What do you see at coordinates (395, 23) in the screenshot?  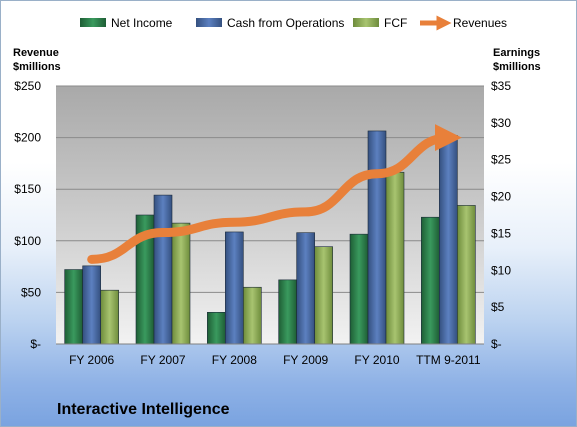 I see `legend-label-fcf: FCF` at bounding box center [395, 23].